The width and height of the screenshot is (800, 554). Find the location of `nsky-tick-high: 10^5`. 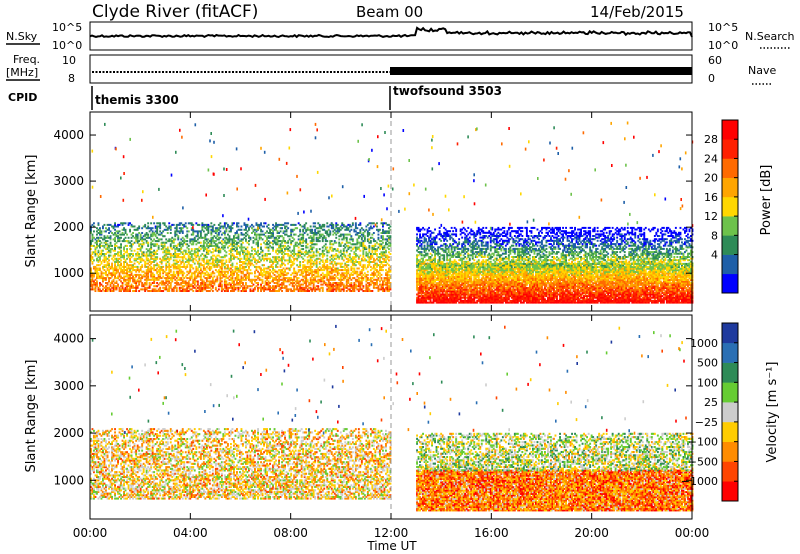

nsky-tick-high: 10^5 is located at coordinates (67, 27).